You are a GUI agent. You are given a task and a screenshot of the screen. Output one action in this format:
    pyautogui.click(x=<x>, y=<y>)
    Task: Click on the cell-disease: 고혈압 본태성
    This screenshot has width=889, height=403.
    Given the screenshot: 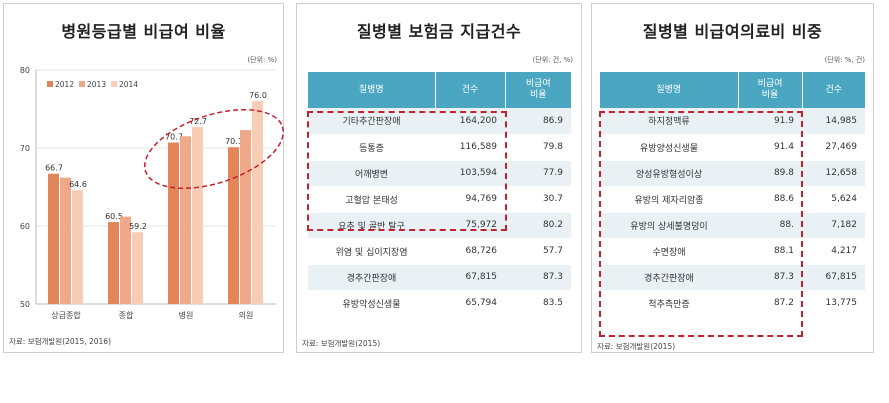 What is the action you would take?
    pyautogui.click(x=371, y=199)
    